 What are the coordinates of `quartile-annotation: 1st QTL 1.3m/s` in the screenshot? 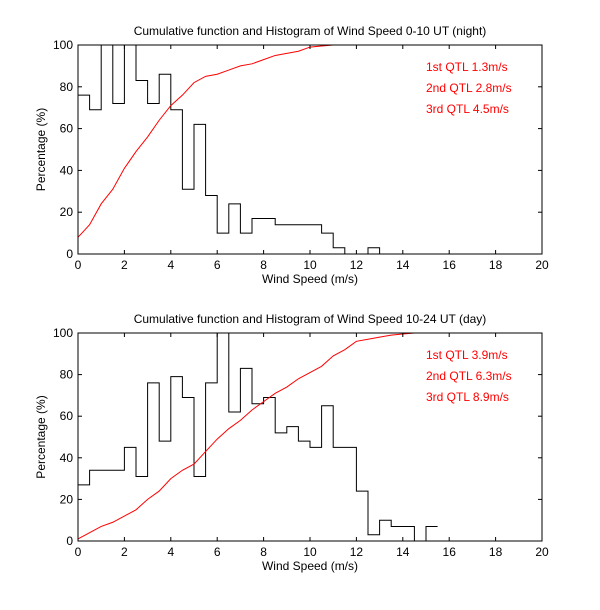 It's located at (467, 67).